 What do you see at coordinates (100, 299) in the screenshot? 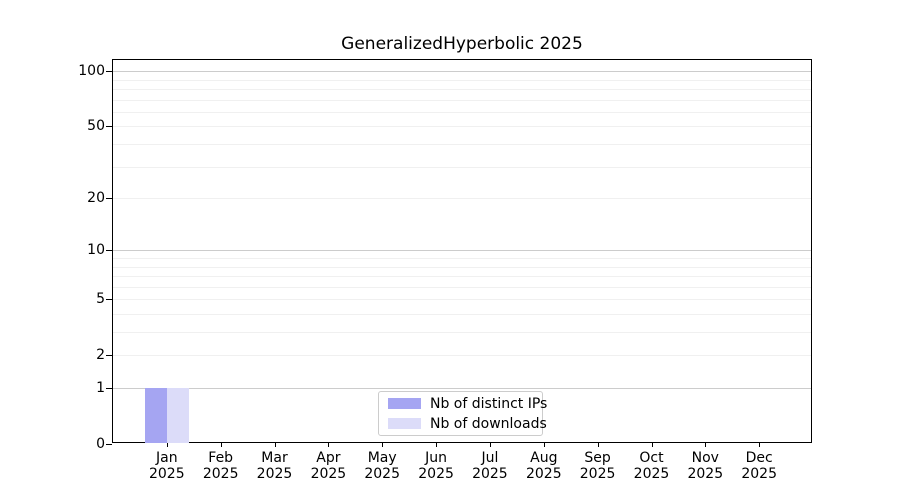
I see `y-tick-label: 5` at bounding box center [100, 299].